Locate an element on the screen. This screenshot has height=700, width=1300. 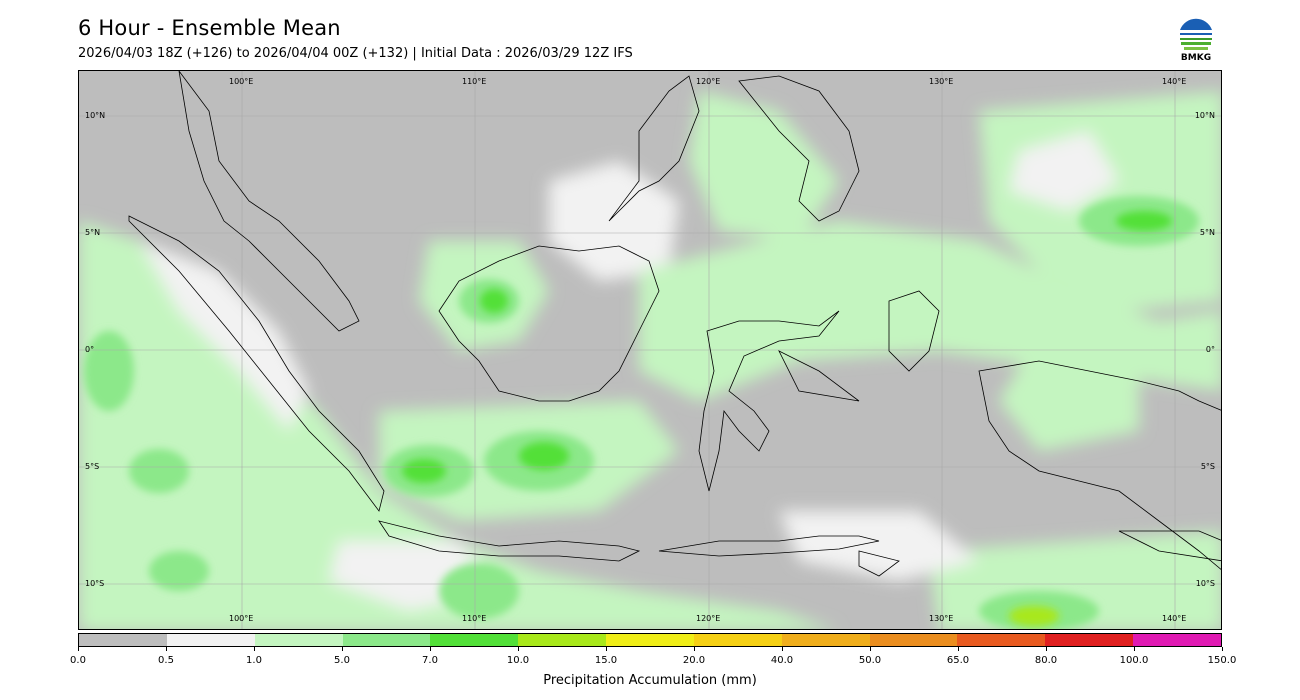
colorbar-tick-label: 1.0 is located at coordinates (254, 660).